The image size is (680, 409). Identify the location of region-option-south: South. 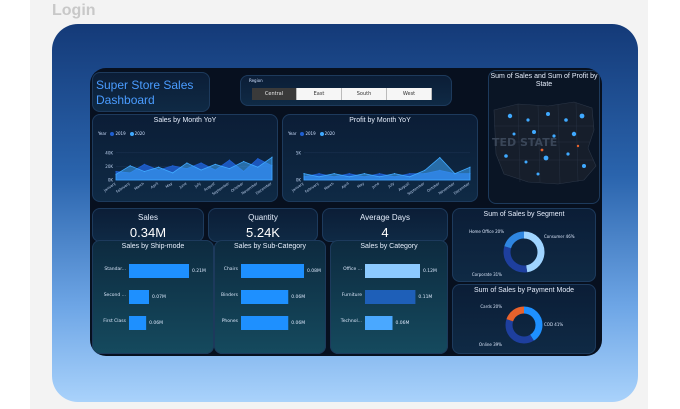
(364, 94).